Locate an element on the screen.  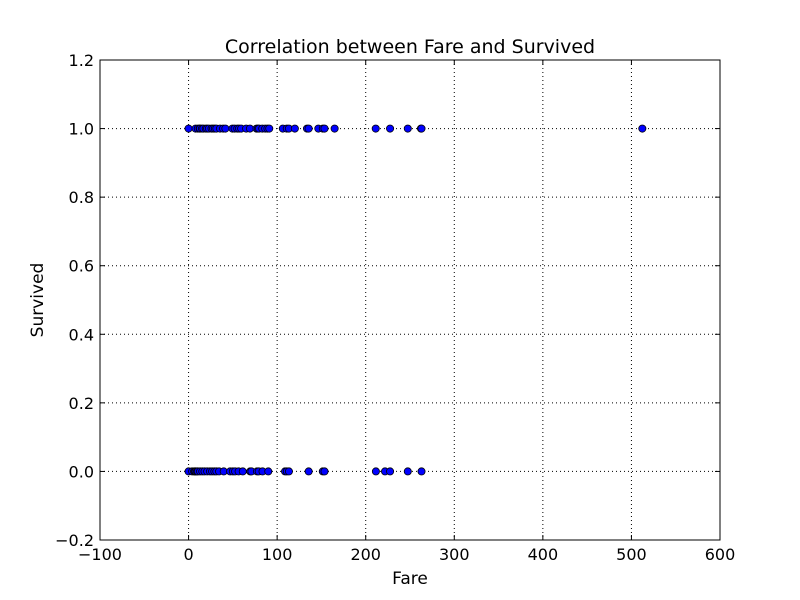
y-tick-labels: −0.2 0.0 0.2 0.4 0.6 0.8 1.0 1.2 is located at coordinates (74, 300).